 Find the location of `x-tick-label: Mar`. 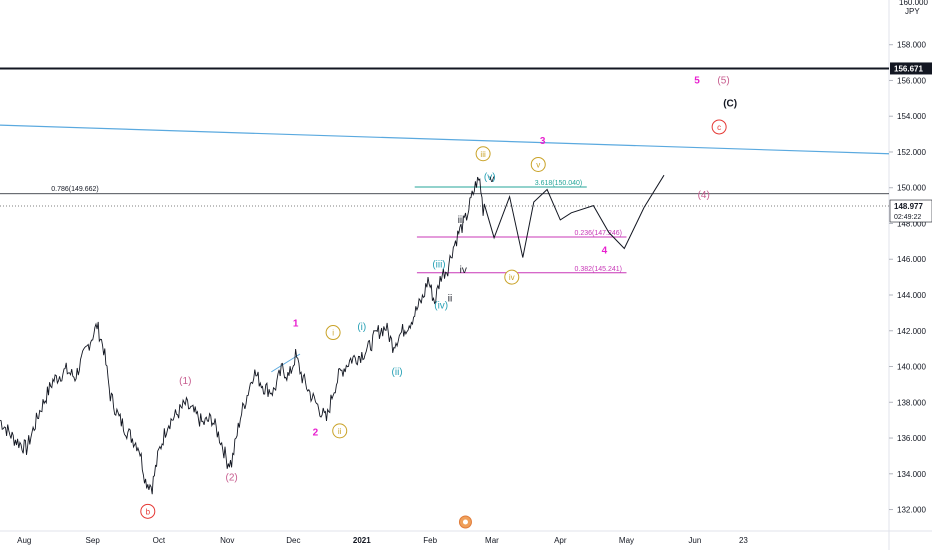

x-tick-label: Mar is located at coordinates (492, 540).